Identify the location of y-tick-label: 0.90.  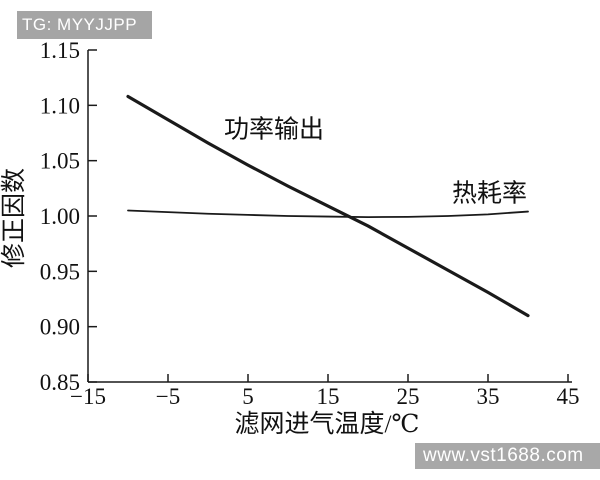
(60, 327).